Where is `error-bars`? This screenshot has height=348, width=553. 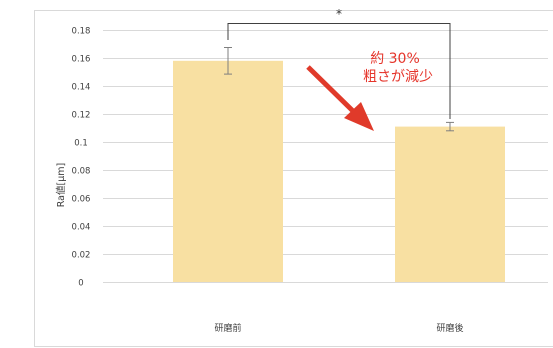
error-bars is located at coordinates (339, 89).